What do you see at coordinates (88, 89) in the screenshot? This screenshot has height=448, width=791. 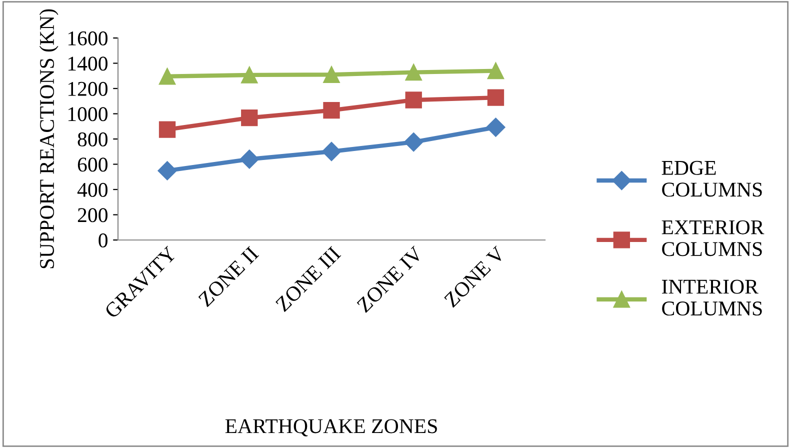 I see `y-tick-label: 1200` at bounding box center [88, 89].